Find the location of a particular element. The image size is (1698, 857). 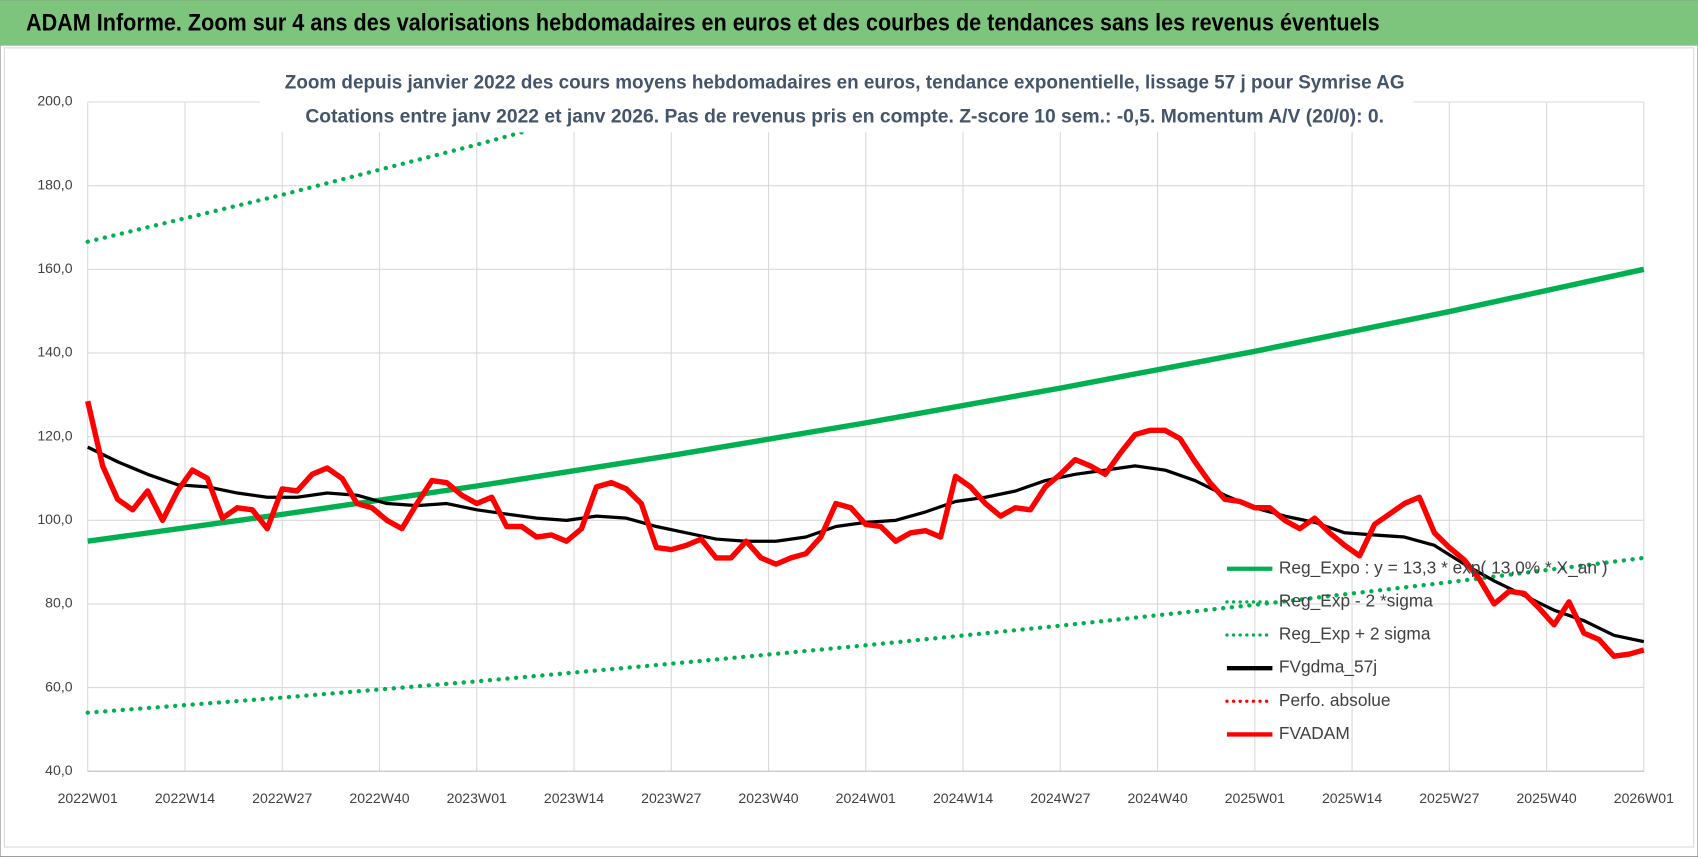

y-tick-label: 120,0 is located at coordinates (54, 435).